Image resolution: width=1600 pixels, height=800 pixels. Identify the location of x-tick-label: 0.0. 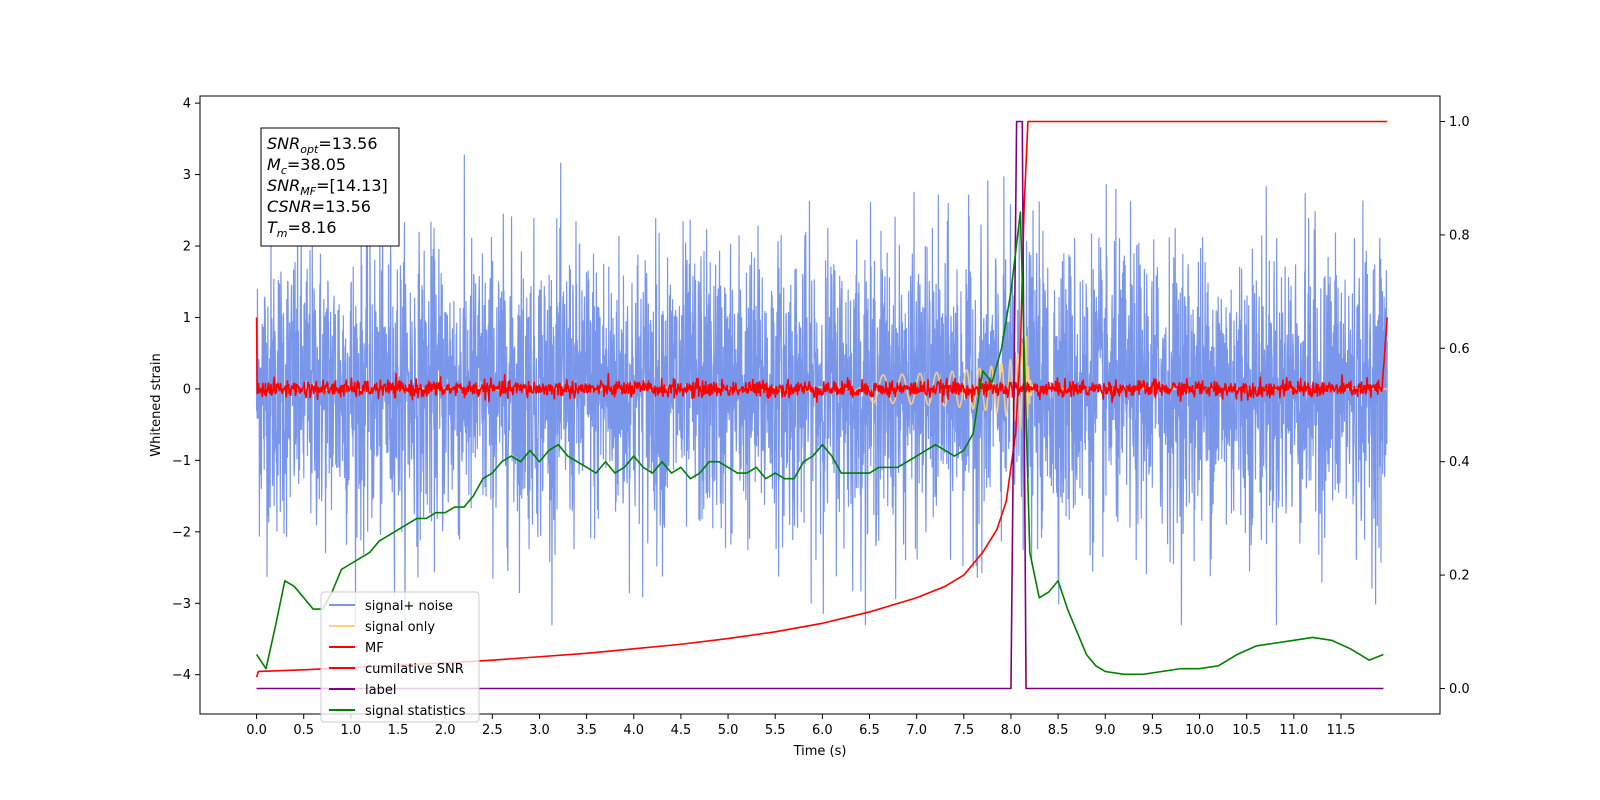
(256, 730).